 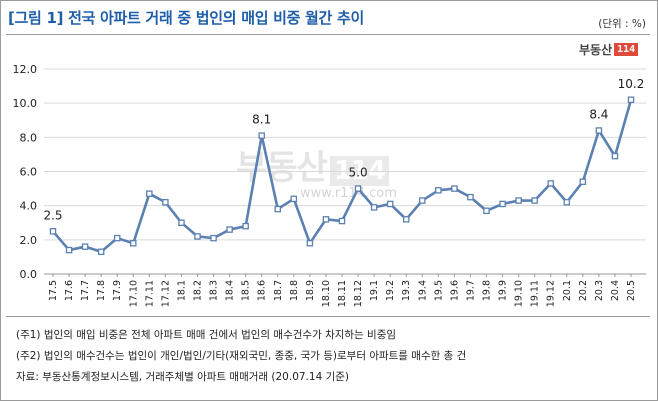 I want to click on x-tick-label: 17.11, so click(x=149, y=293).